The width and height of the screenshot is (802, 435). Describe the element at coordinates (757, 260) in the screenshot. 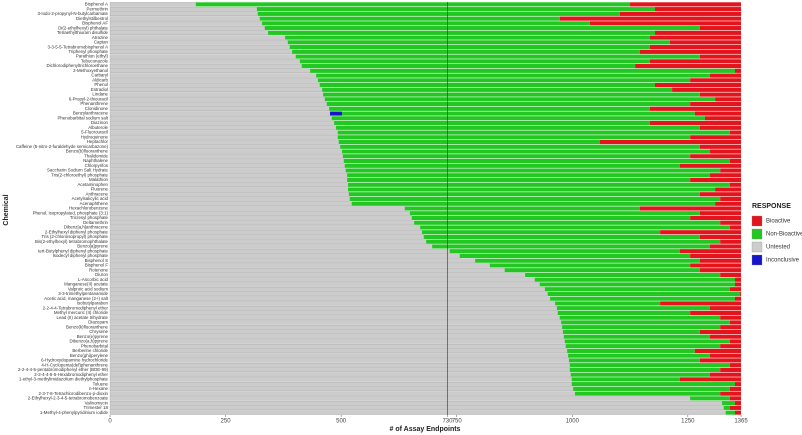

I see `legend-swatch` at that location.